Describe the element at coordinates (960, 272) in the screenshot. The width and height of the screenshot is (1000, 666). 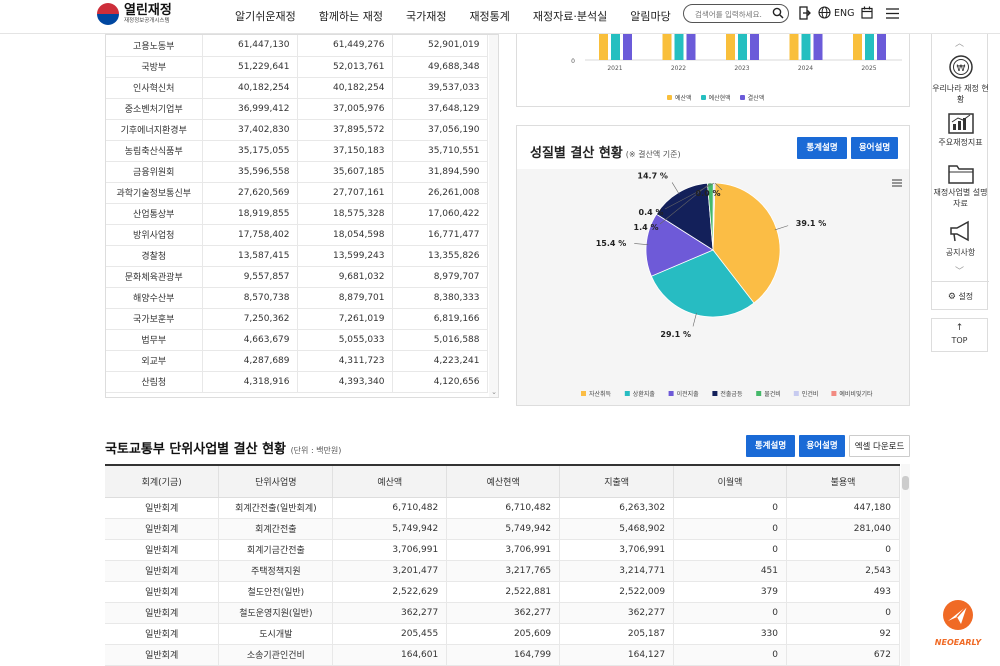
I see `chevron-down-icon: ﹀` at that location.